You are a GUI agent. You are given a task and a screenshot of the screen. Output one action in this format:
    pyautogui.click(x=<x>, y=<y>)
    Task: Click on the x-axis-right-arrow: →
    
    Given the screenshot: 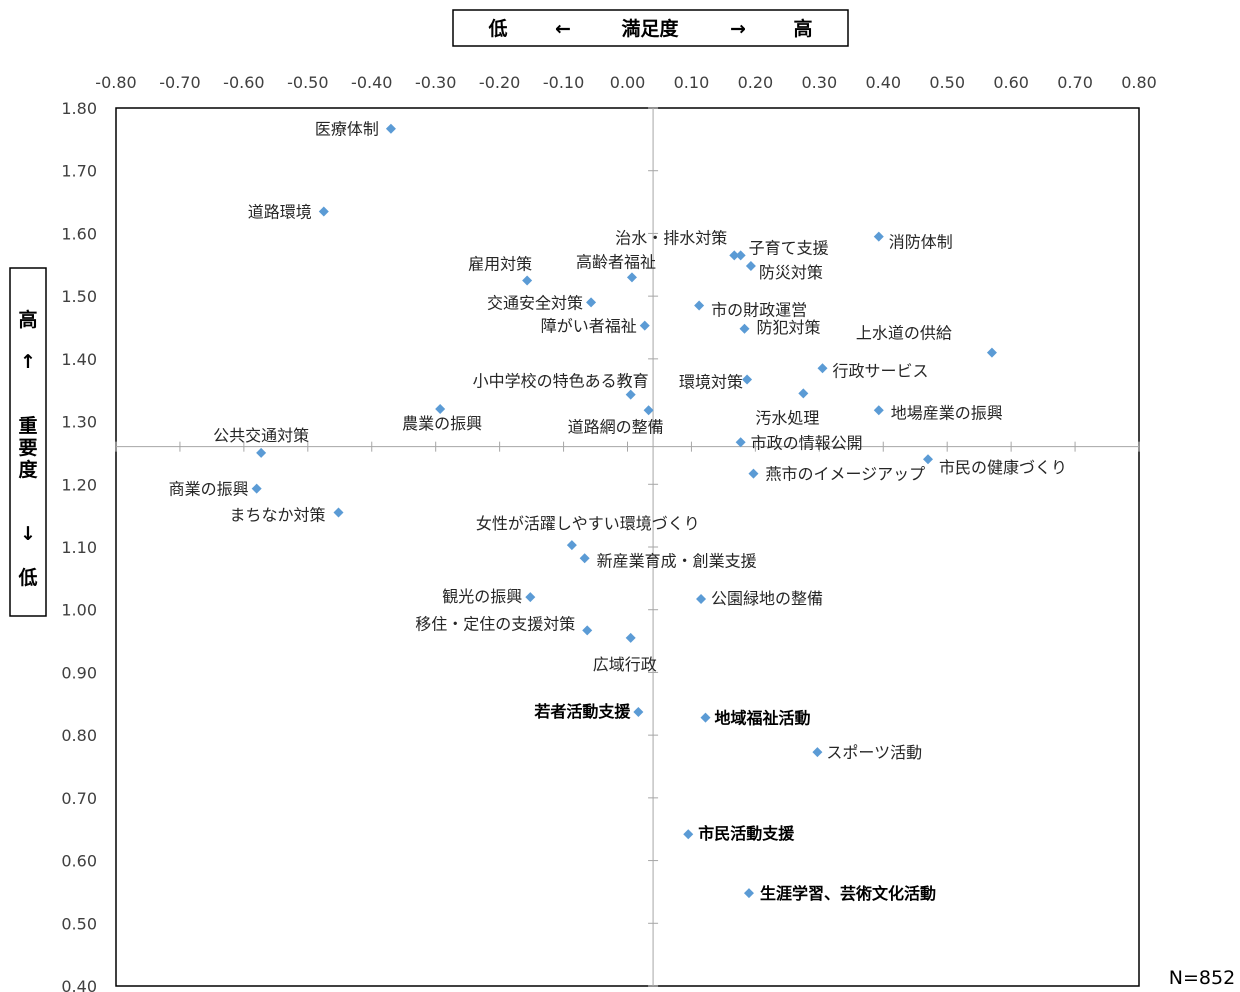 What is the action you would take?
    pyautogui.click(x=738, y=29)
    